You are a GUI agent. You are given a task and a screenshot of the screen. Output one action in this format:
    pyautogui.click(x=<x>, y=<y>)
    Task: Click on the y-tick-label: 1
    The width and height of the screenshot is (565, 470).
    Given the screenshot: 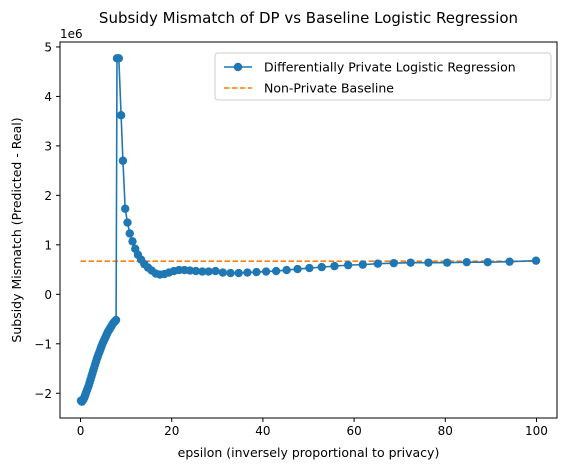 What is the action you would take?
    pyautogui.click(x=48, y=245)
    